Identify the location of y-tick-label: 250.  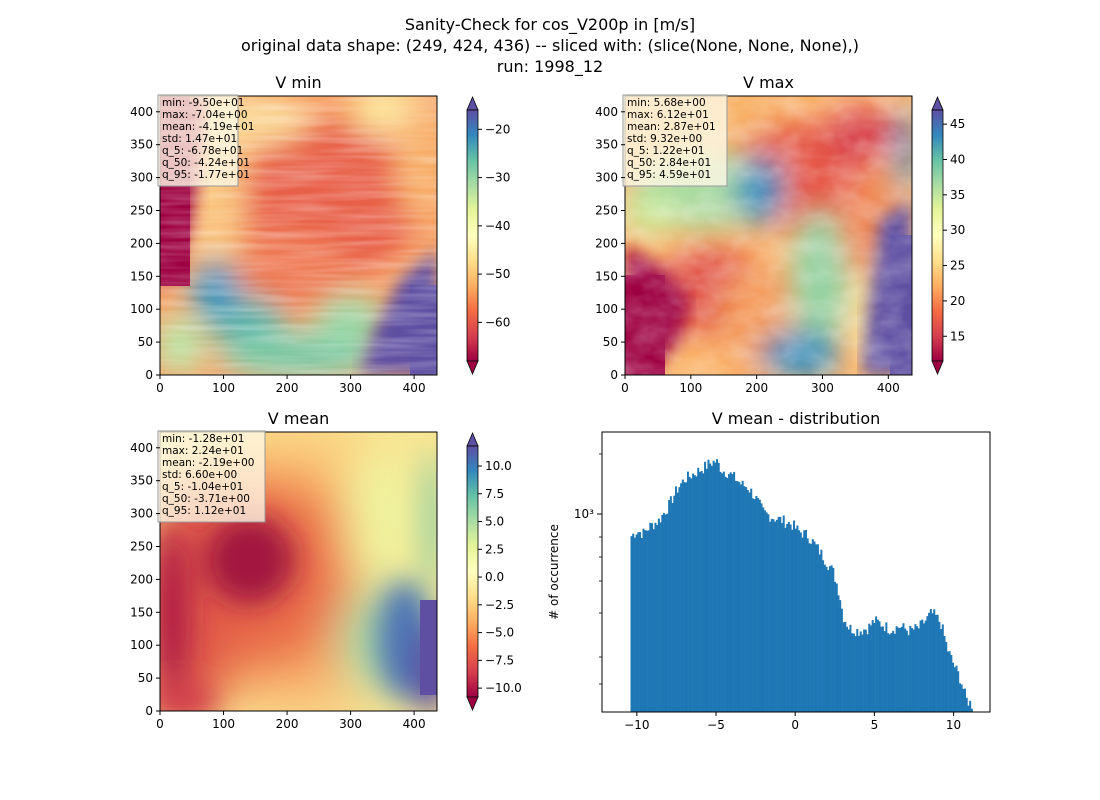
(606, 210).